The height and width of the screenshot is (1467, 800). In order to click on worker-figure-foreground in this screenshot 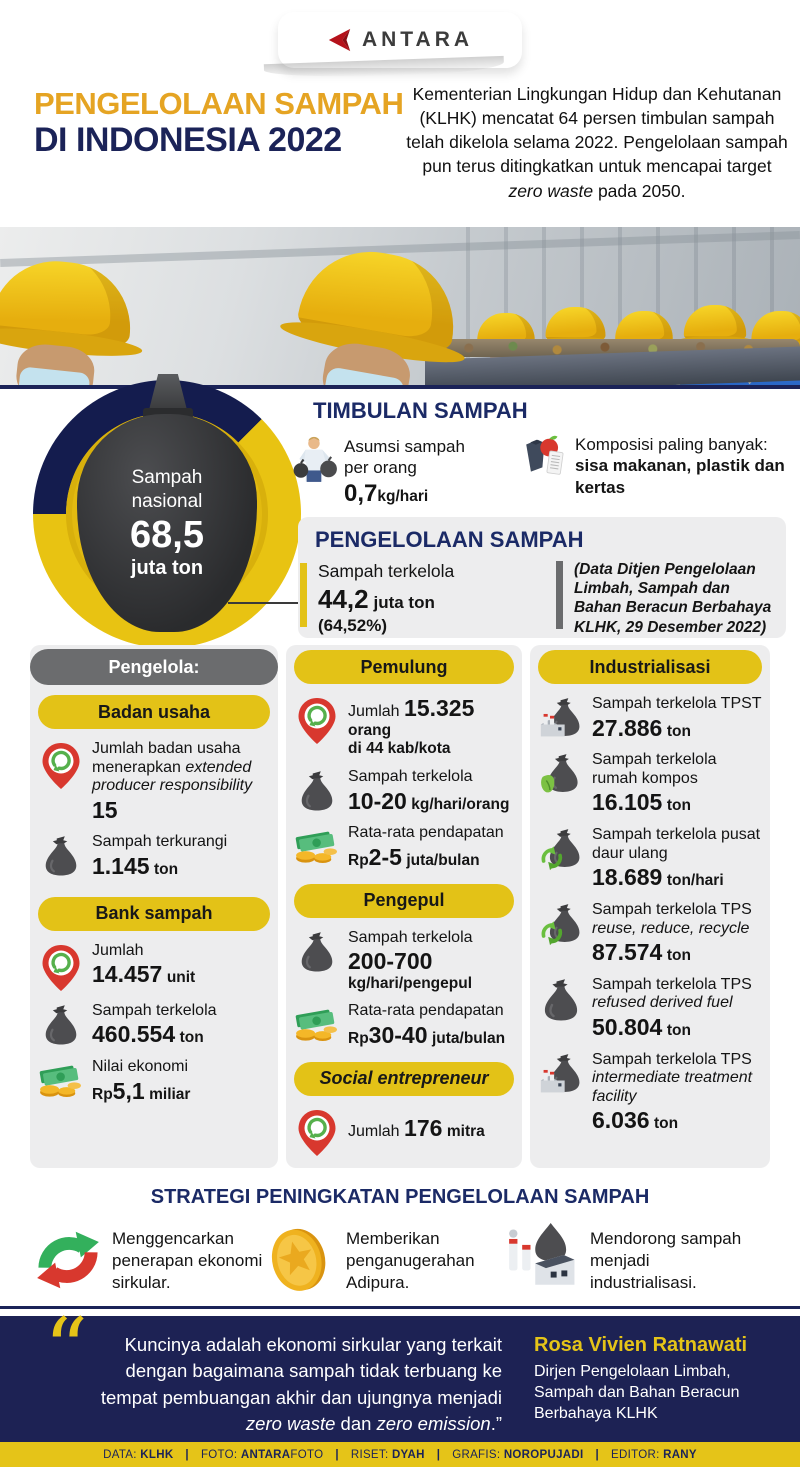, I will do `click(77, 319)`.